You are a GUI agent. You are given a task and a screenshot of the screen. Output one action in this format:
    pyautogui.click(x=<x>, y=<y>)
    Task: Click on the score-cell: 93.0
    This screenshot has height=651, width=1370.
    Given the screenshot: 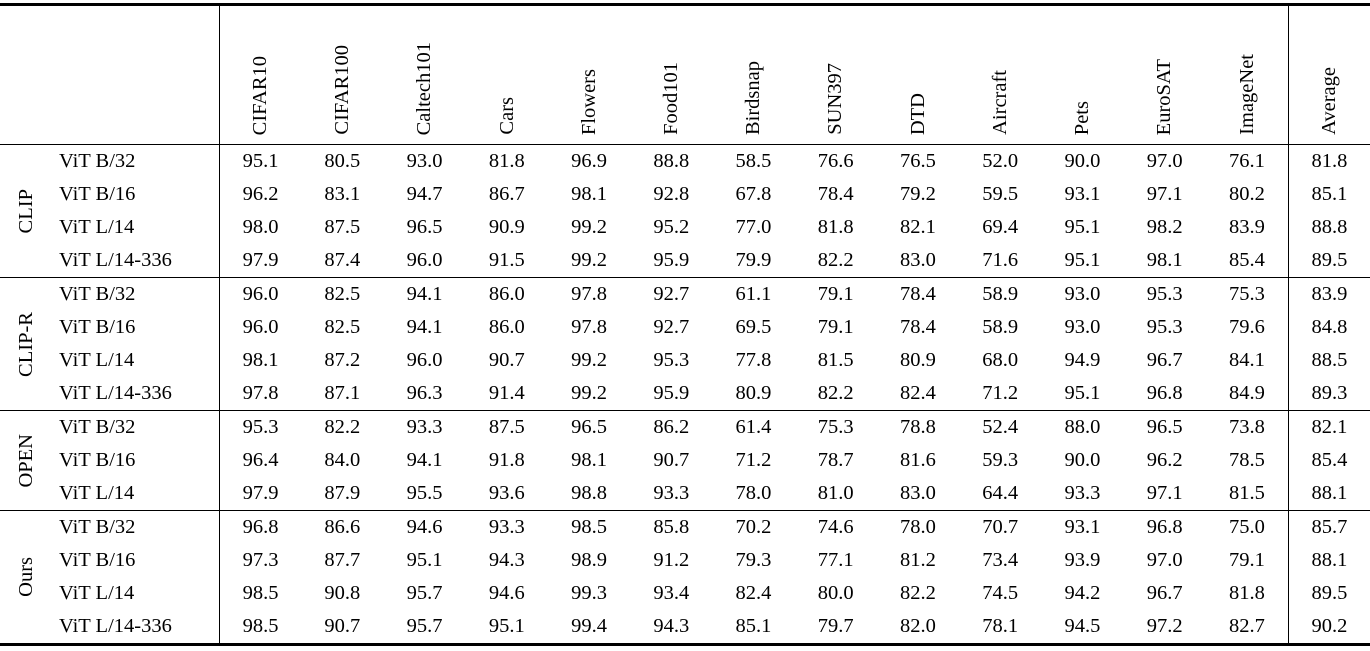 What is the action you would take?
    pyautogui.click(x=1082, y=294)
    